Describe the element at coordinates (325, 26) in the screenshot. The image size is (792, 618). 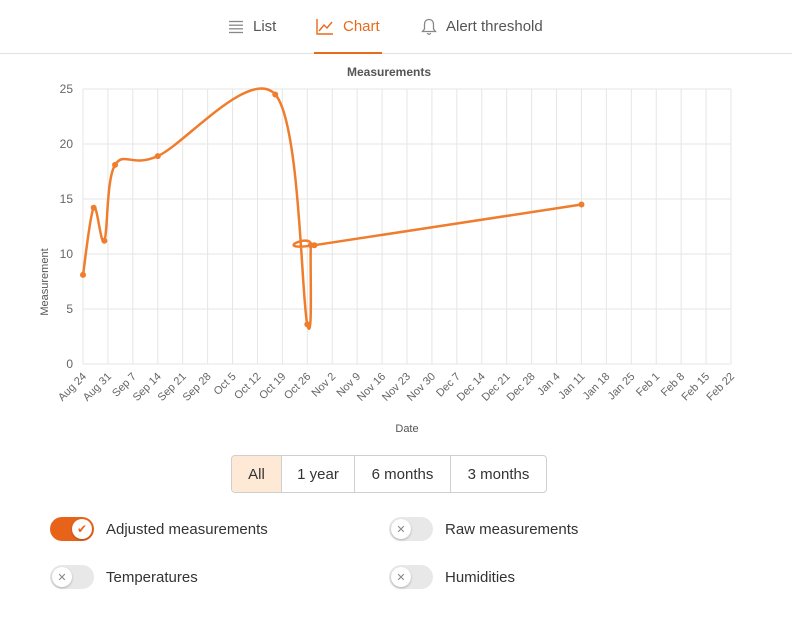
I see `chart-line-icon` at that location.